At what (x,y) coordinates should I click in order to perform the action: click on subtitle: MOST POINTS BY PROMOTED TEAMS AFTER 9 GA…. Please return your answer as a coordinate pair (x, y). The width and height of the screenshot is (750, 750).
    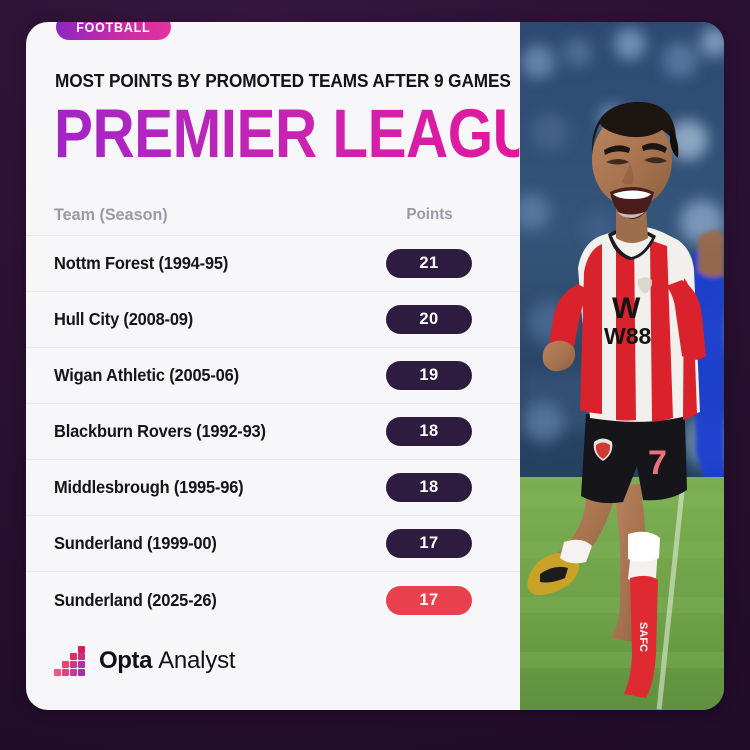
    Looking at the image, I should click on (283, 80).